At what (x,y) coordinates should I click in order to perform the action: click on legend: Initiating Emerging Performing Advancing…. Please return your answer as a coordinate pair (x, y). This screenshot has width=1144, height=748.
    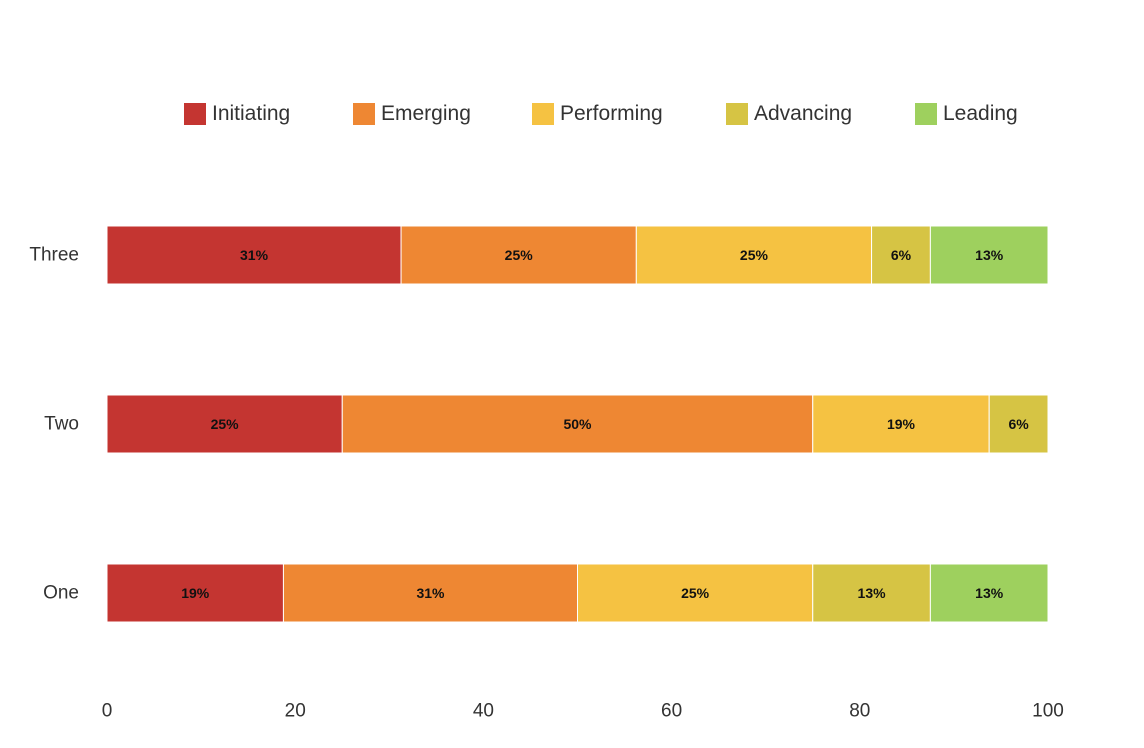
    Looking at the image, I should click on (572, 114).